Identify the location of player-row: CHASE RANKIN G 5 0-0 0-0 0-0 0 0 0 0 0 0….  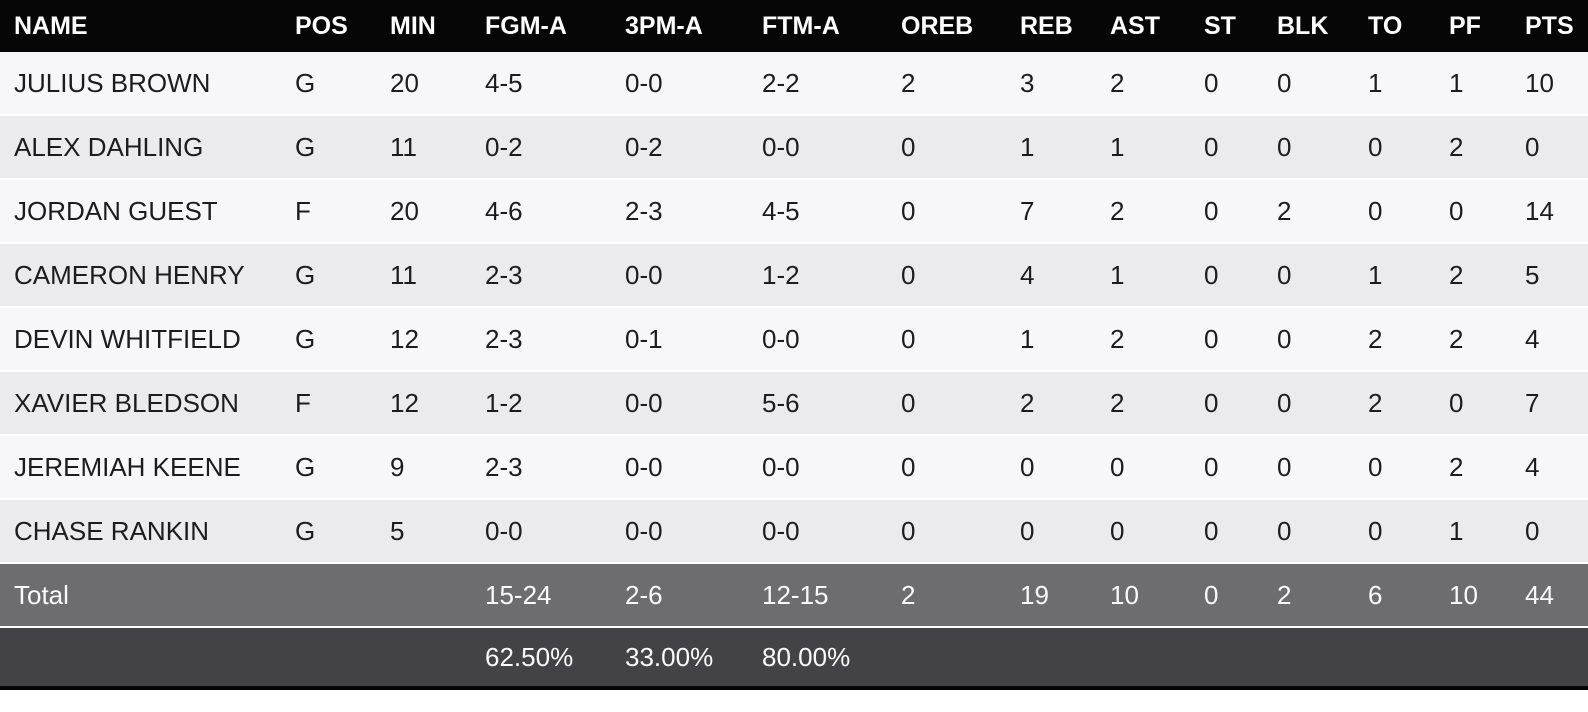
(794, 532).